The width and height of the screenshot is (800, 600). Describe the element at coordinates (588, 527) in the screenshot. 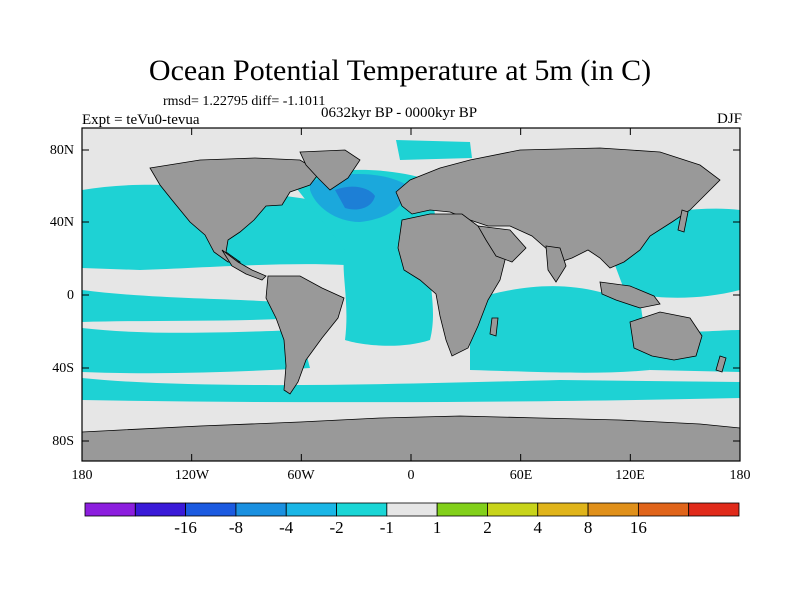

I see `colorbar-label: 8` at that location.